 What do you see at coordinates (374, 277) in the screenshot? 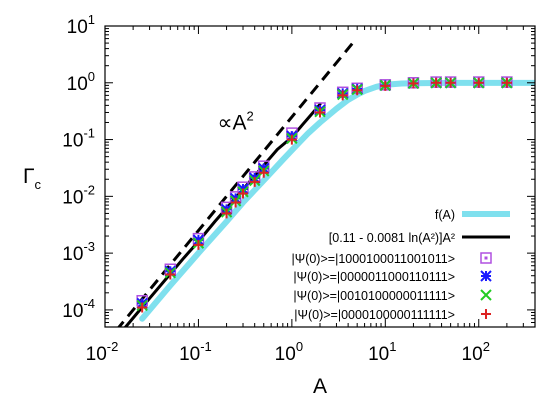
I see `legend-label-state-2: |Ψ(0)>=|0000011000110111>` at bounding box center [374, 277].